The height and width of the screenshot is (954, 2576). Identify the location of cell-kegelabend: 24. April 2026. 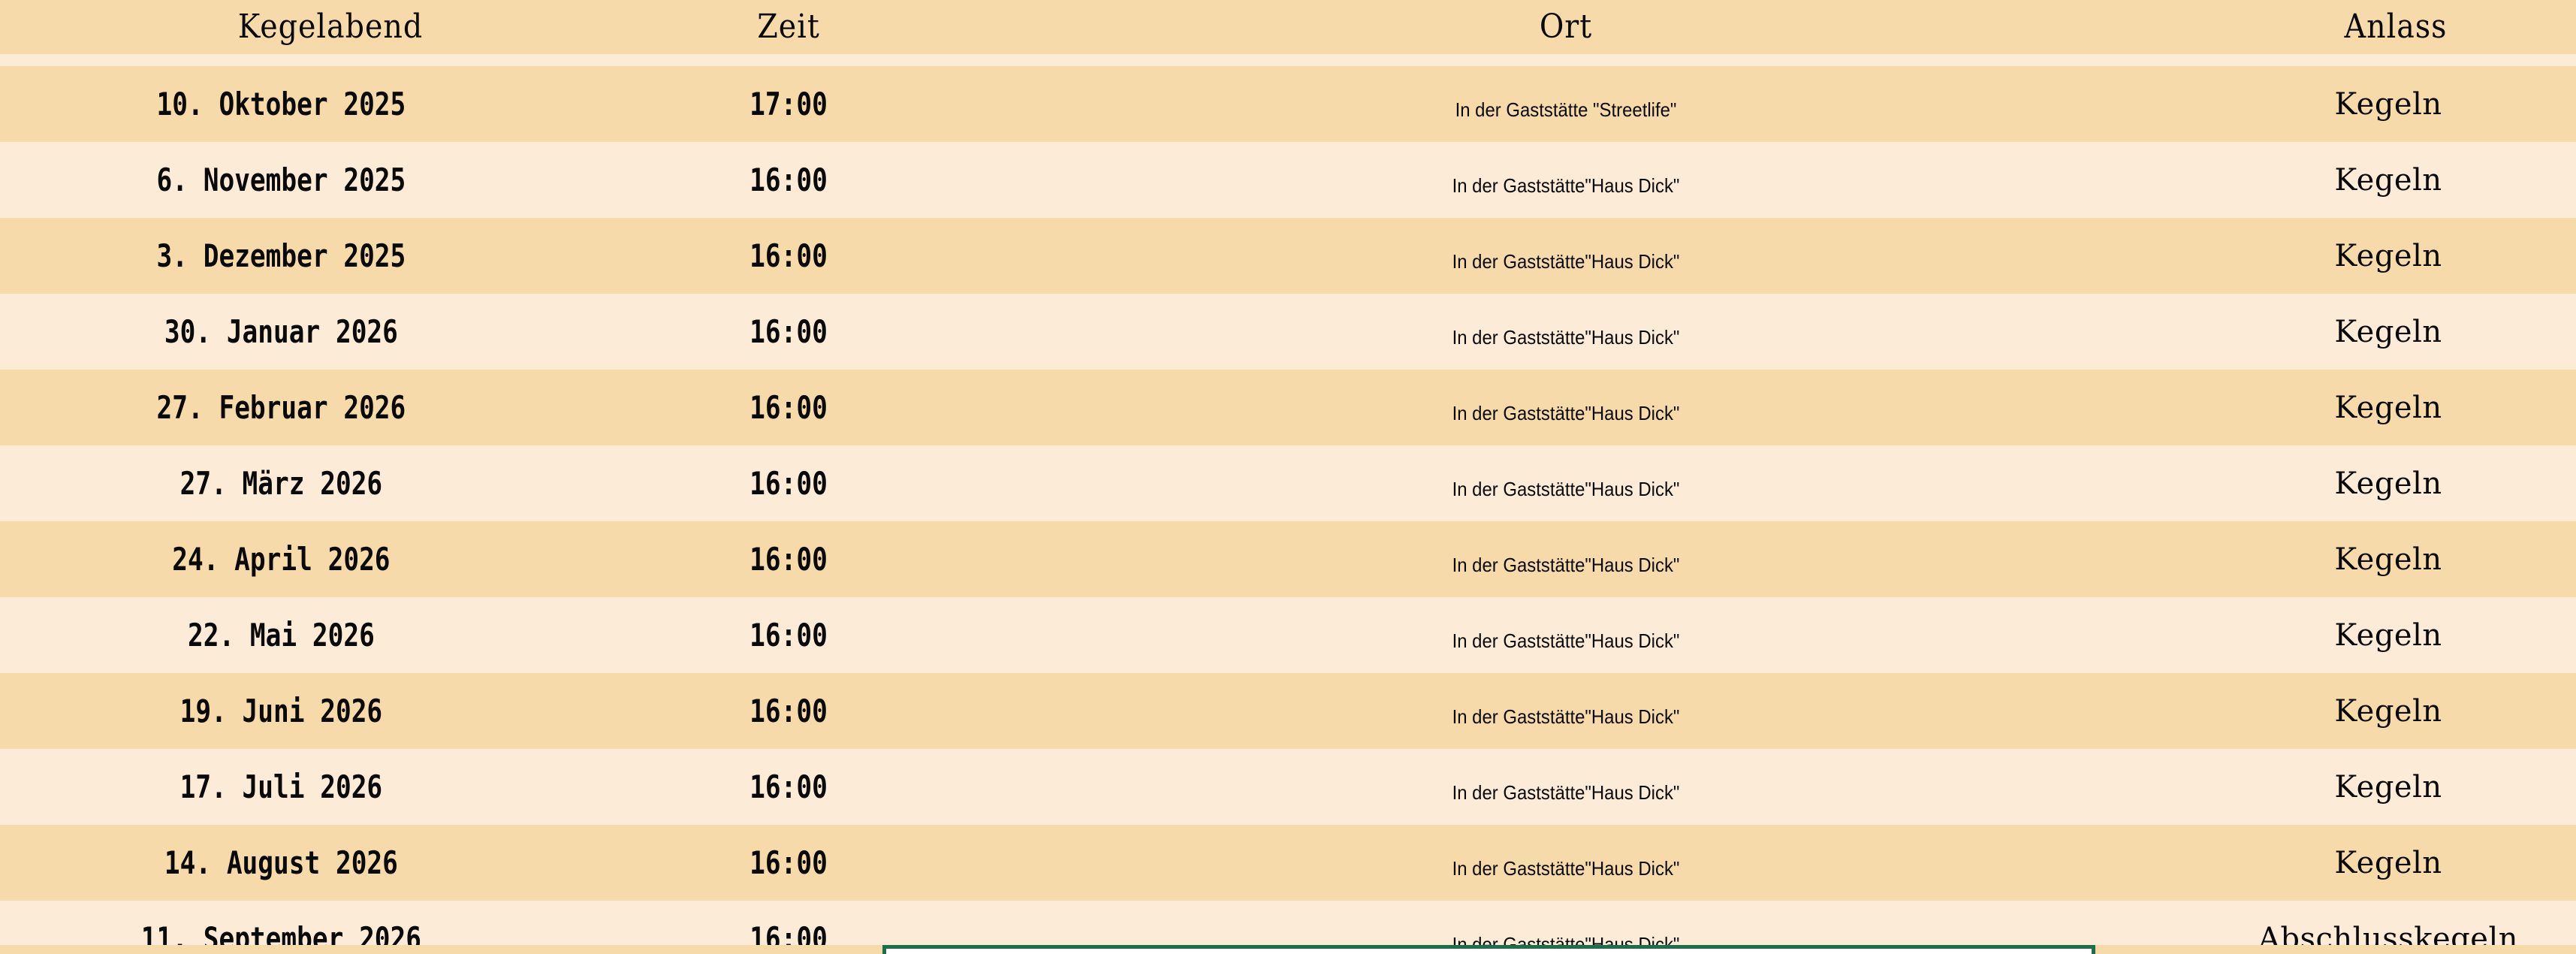
(281, 559).